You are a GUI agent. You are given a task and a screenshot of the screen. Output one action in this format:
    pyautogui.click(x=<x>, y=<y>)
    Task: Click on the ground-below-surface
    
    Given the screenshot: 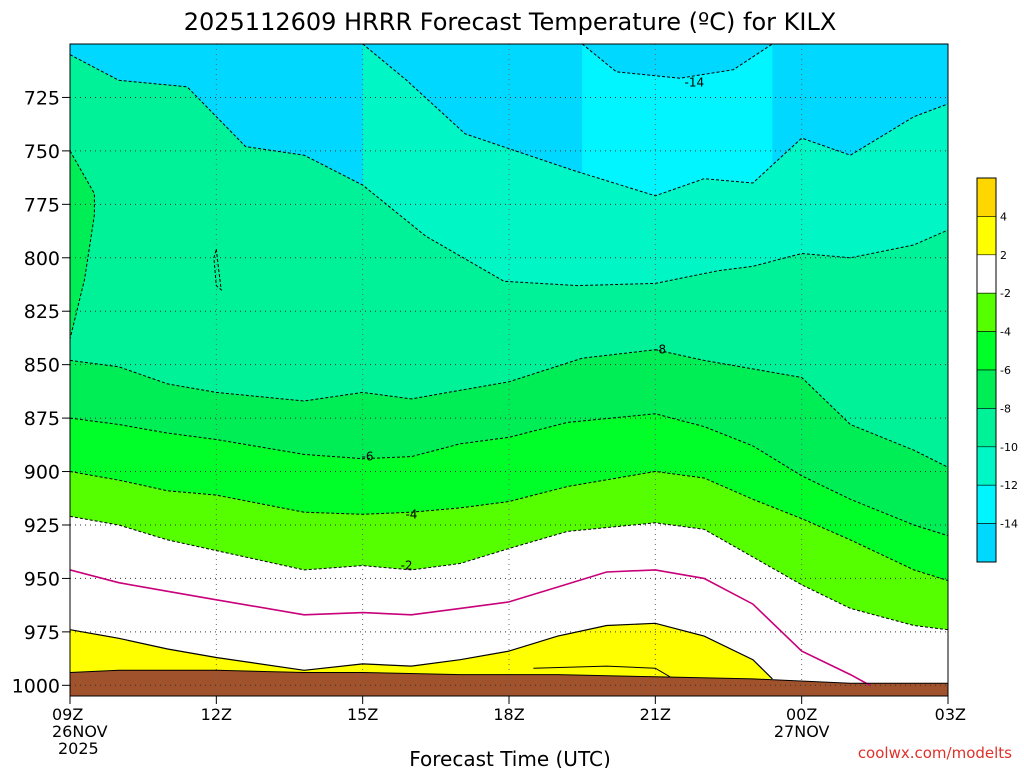 What is the action you would take?
    pyautogui.click(x=509, y=683)
    